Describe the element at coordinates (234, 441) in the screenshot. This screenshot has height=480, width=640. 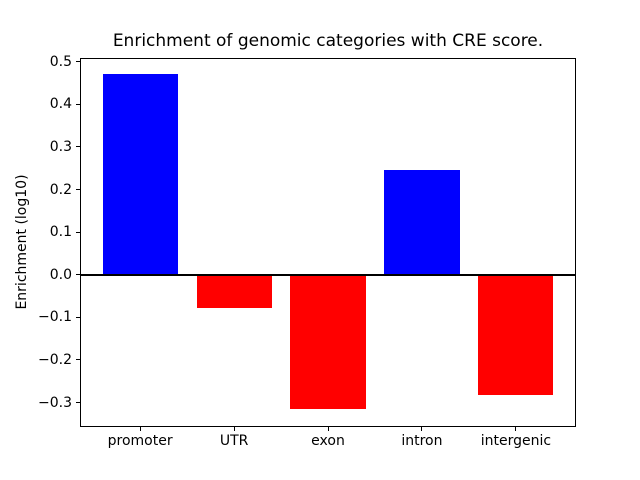
I see `x-tick-label-UTR: UTR` at that location.